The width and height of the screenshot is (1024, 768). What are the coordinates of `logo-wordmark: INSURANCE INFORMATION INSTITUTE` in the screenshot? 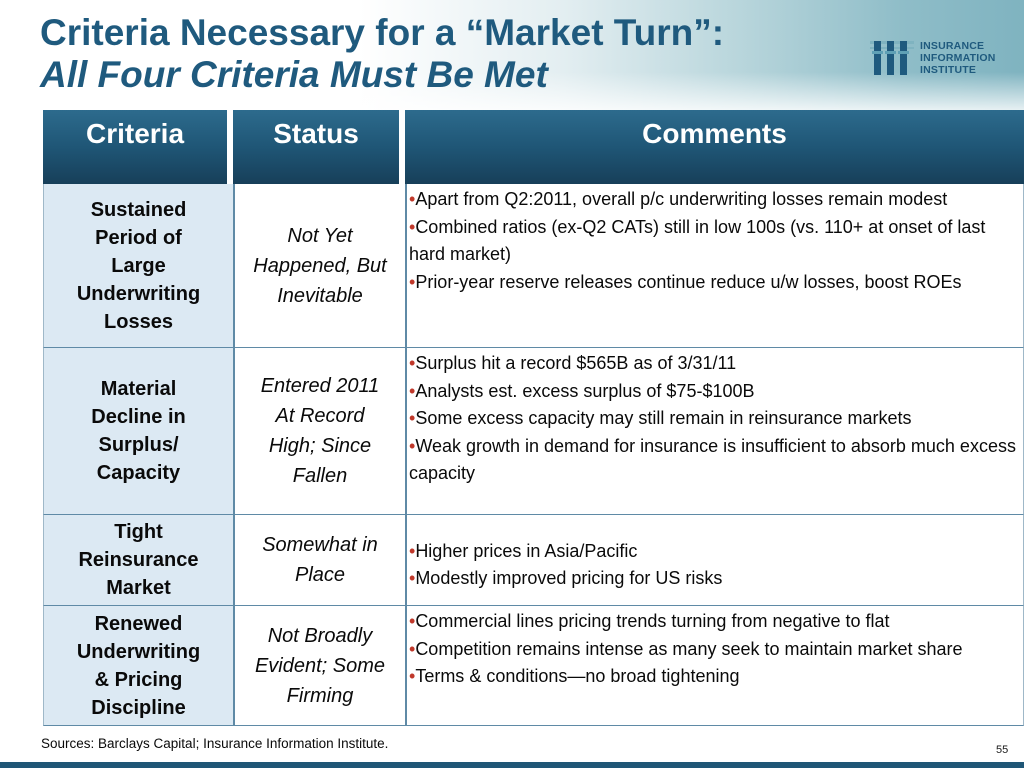 It's located at (958, 58).